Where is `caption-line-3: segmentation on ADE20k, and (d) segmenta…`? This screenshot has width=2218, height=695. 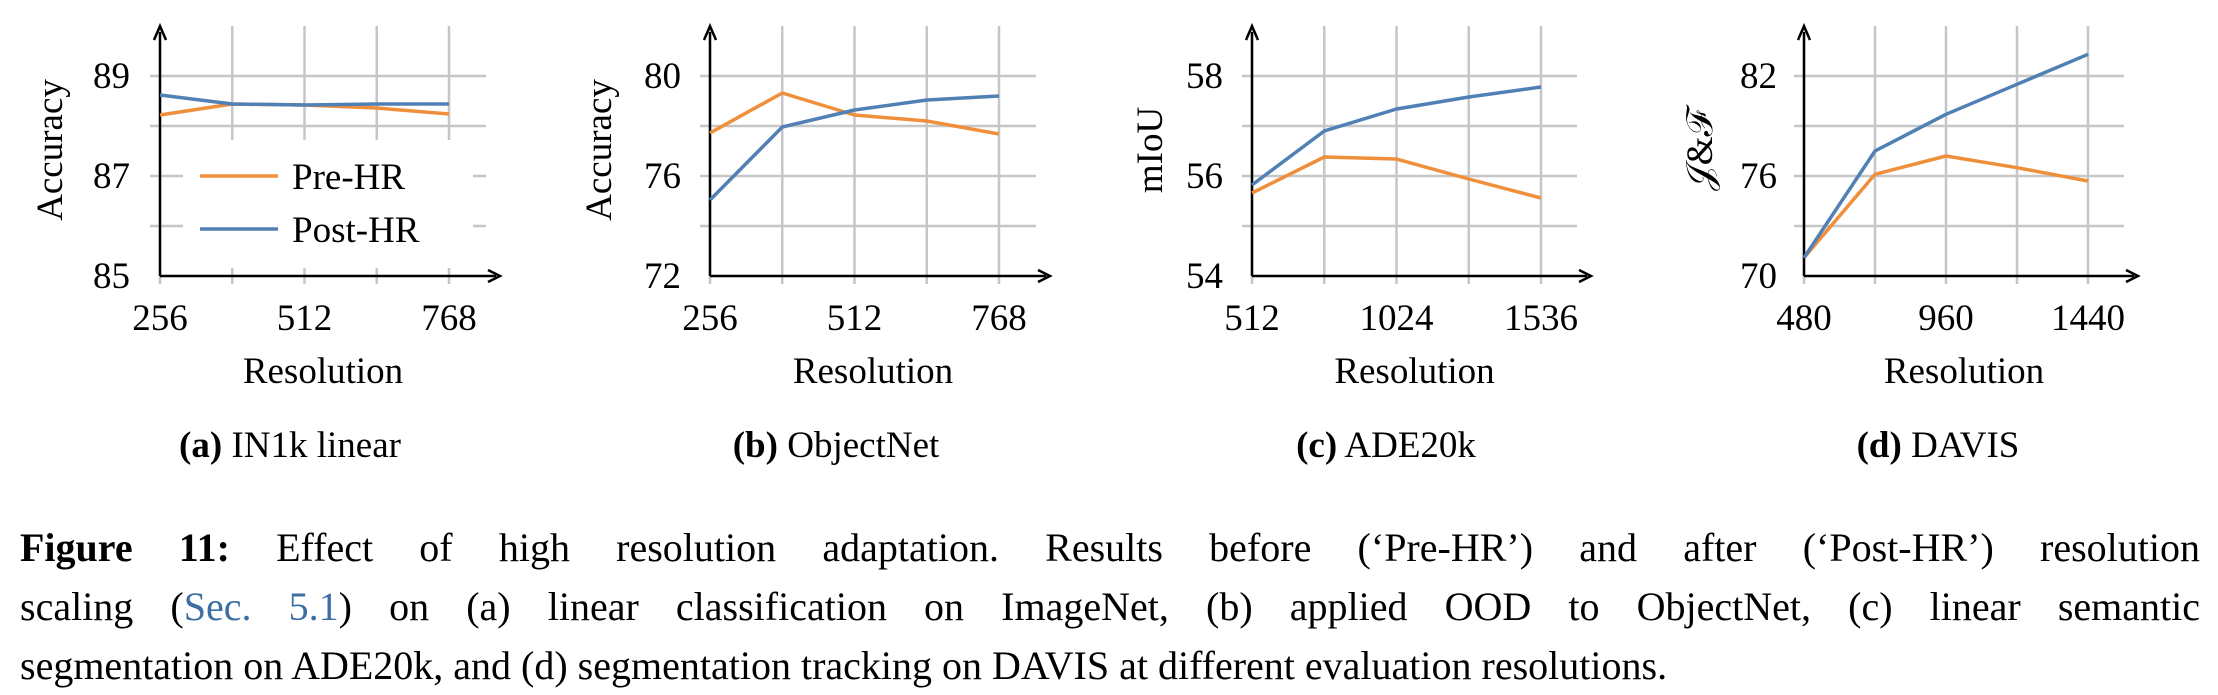 caption-line-3: segmentation on ADE20k, and (d) segmenta… is located at coordinates (1110, 665).